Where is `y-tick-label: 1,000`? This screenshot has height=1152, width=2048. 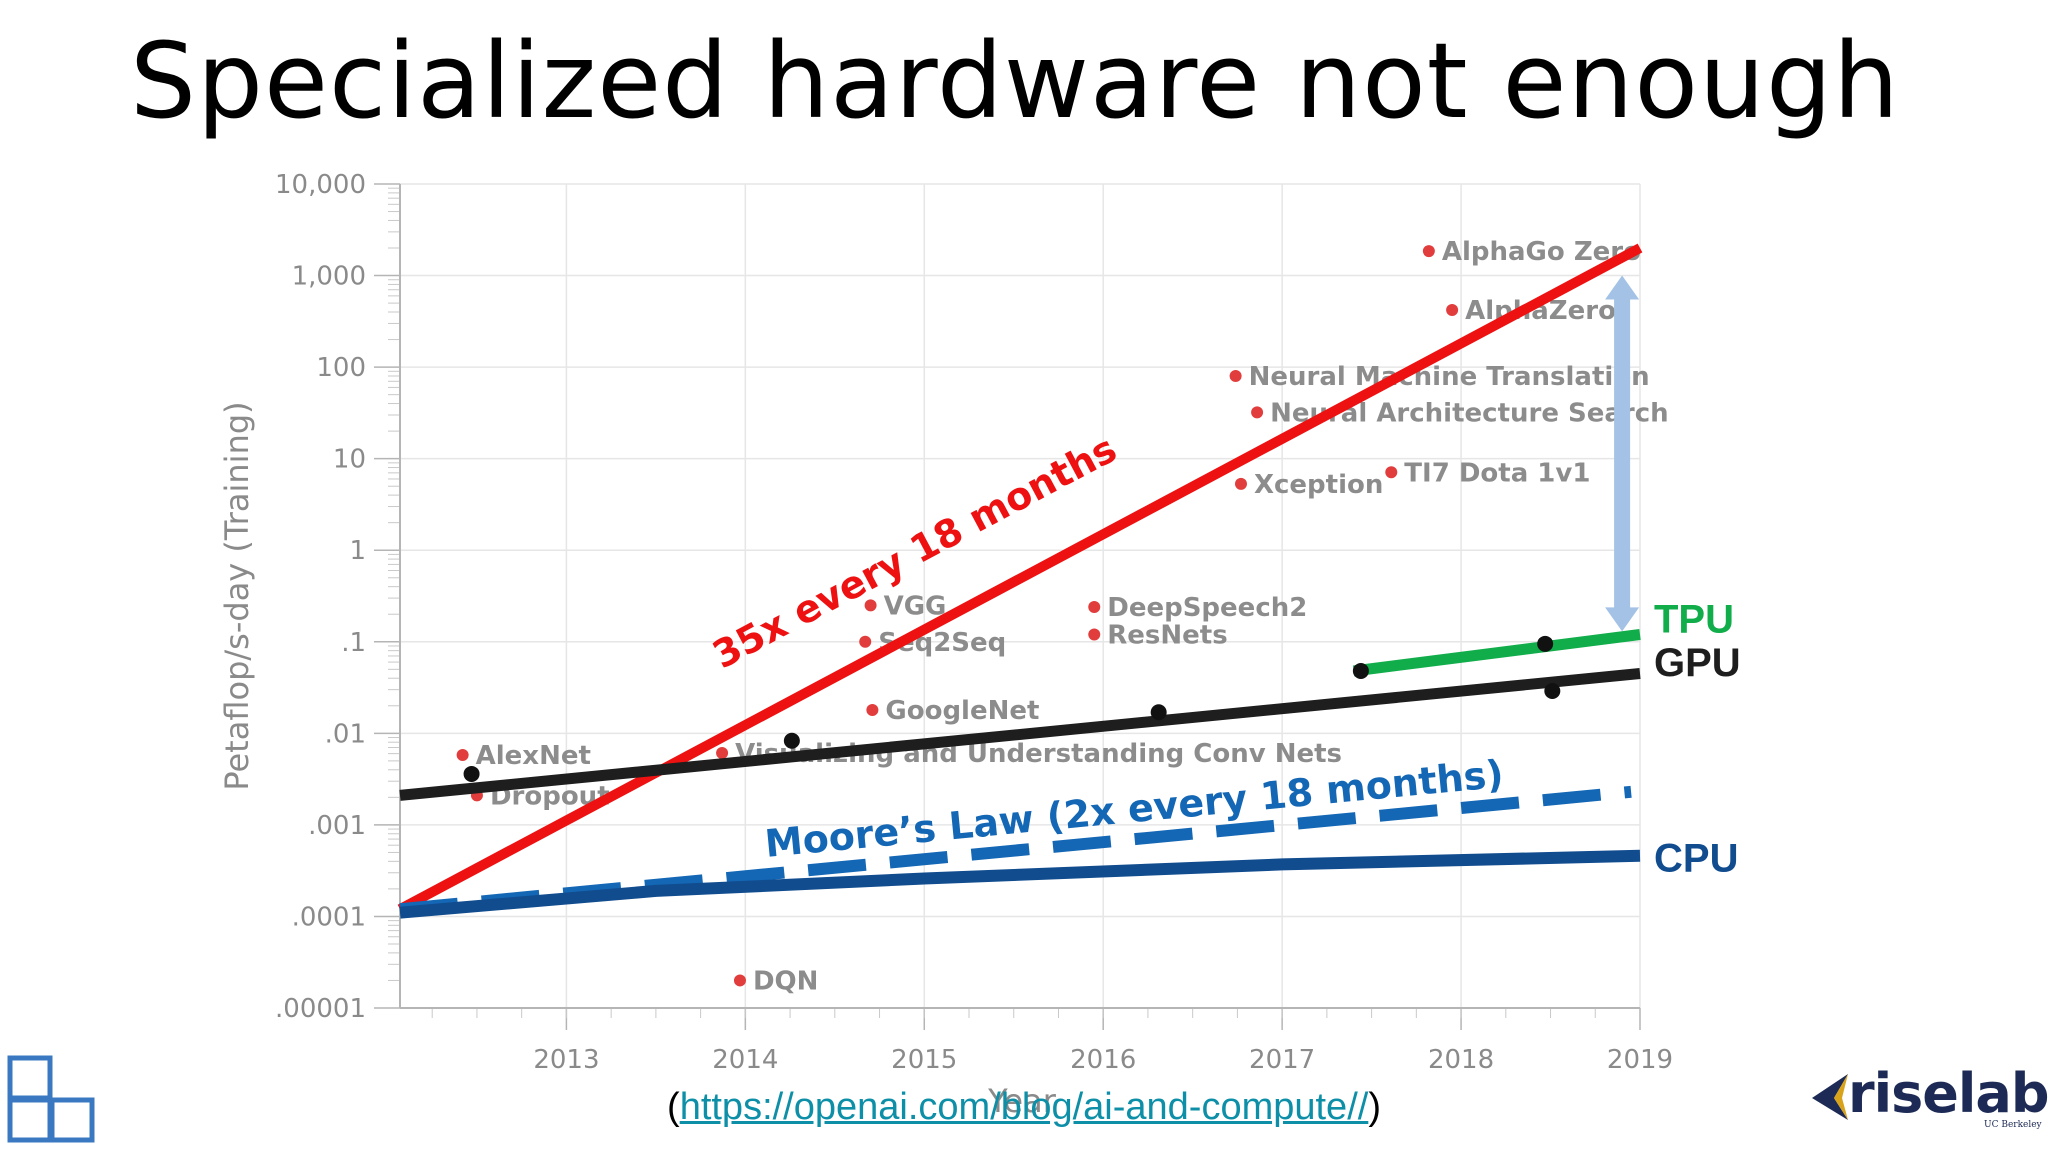 y-tick-label: 1,000 is located at coordinates (329, 277).